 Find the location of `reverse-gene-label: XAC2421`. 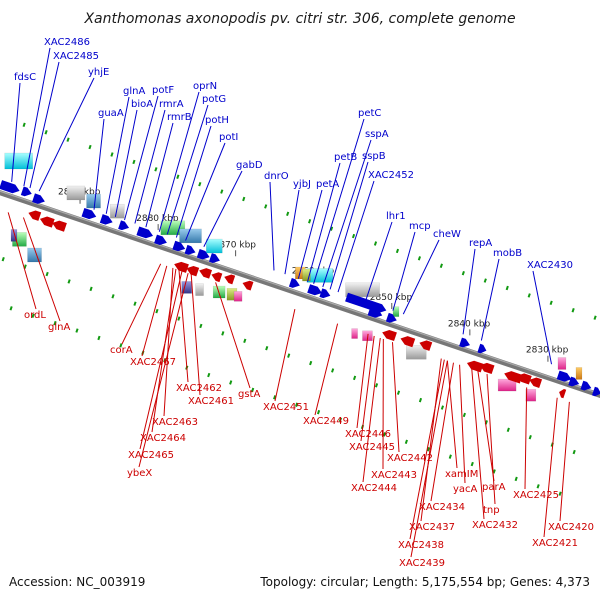

reverse-gene-label: XAC2421 is located at coordinates (555, 543).